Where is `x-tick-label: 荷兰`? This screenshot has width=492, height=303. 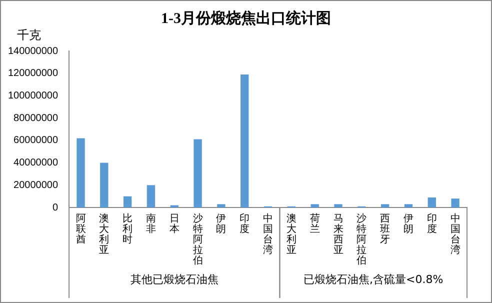 x-tick-label: 荷兰 is located at coordinates (315, 223).